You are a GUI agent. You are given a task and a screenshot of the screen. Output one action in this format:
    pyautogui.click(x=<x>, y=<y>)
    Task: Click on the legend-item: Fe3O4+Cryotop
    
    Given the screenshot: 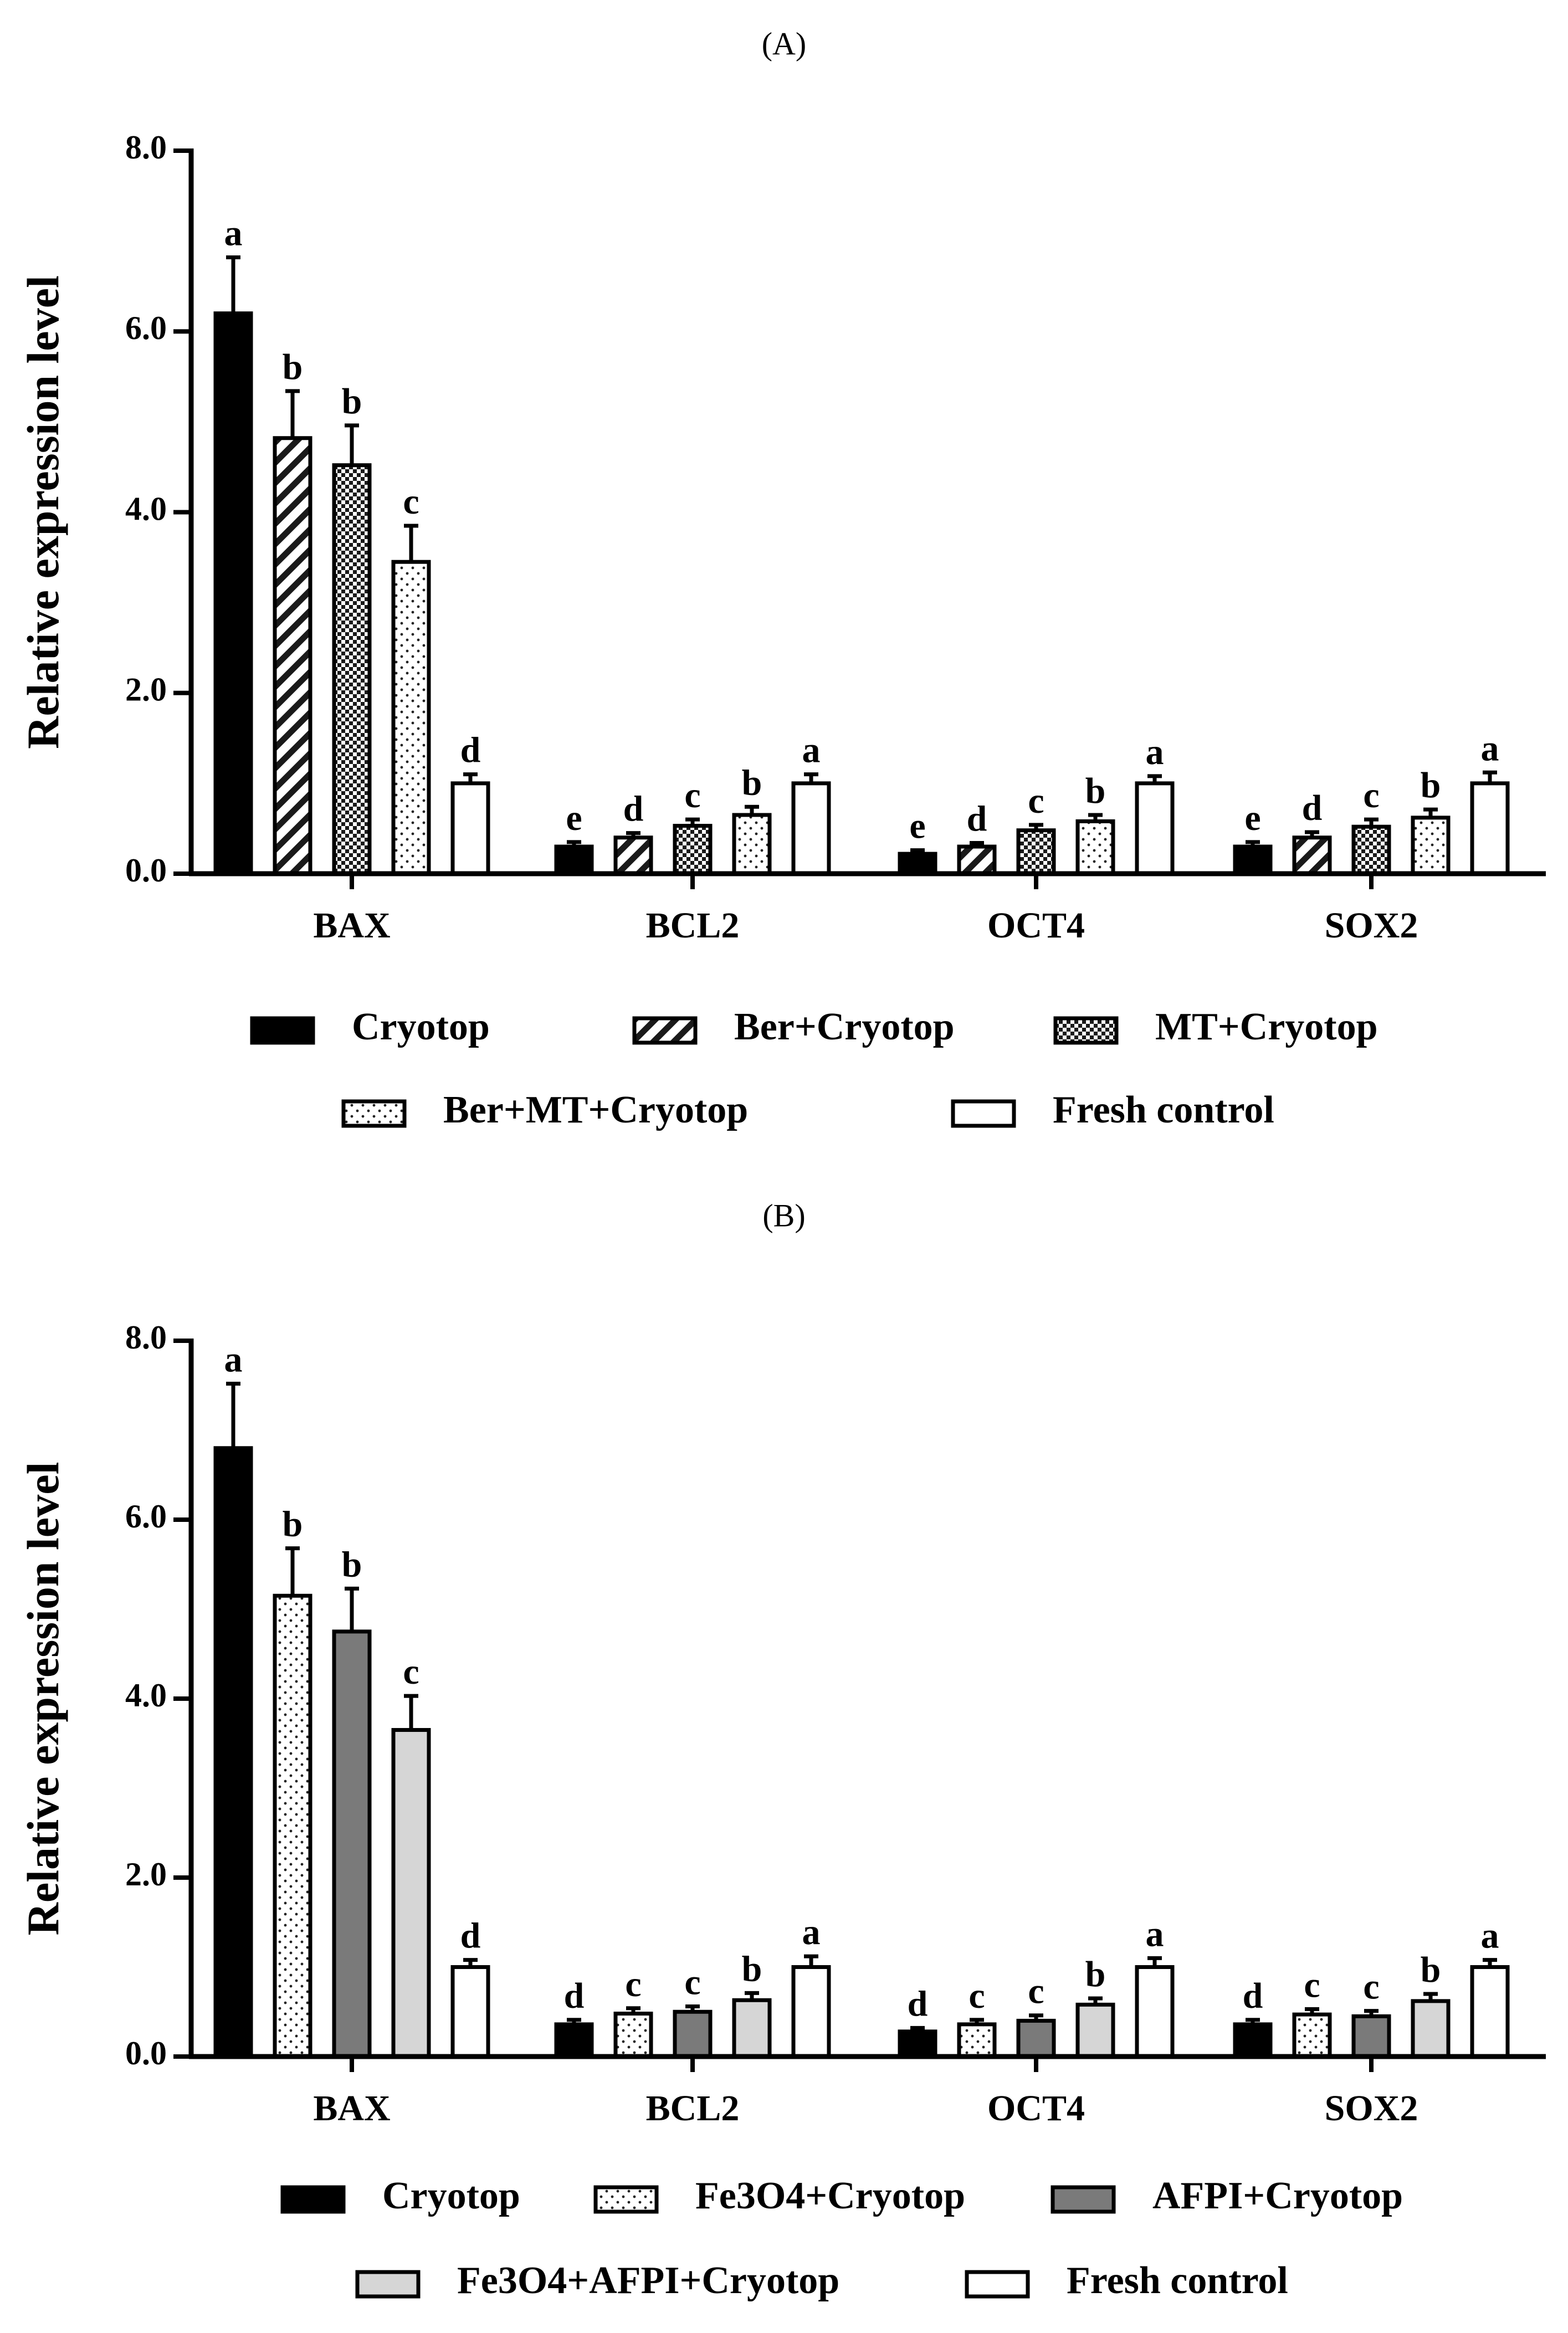 What is the action you would take?
    pyautogui.click(x=779, y=2196)
    